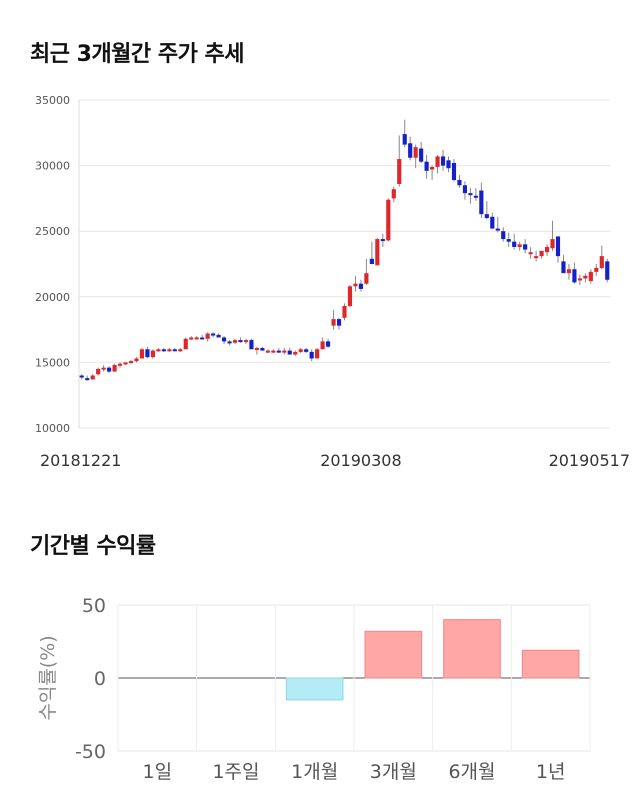  What do you see at coordinates (48, 677) in the screenshot?
I see `y-axis-label: 수익률(%)` at bounding box center [48, 677].